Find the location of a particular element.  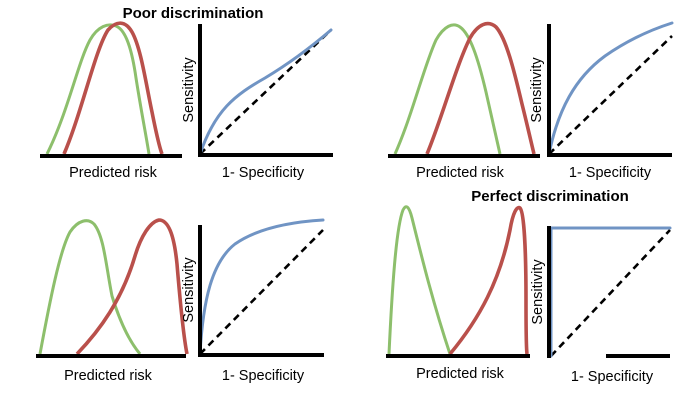

panel-title: Poor discrimination is located at coordinates (193, 13).